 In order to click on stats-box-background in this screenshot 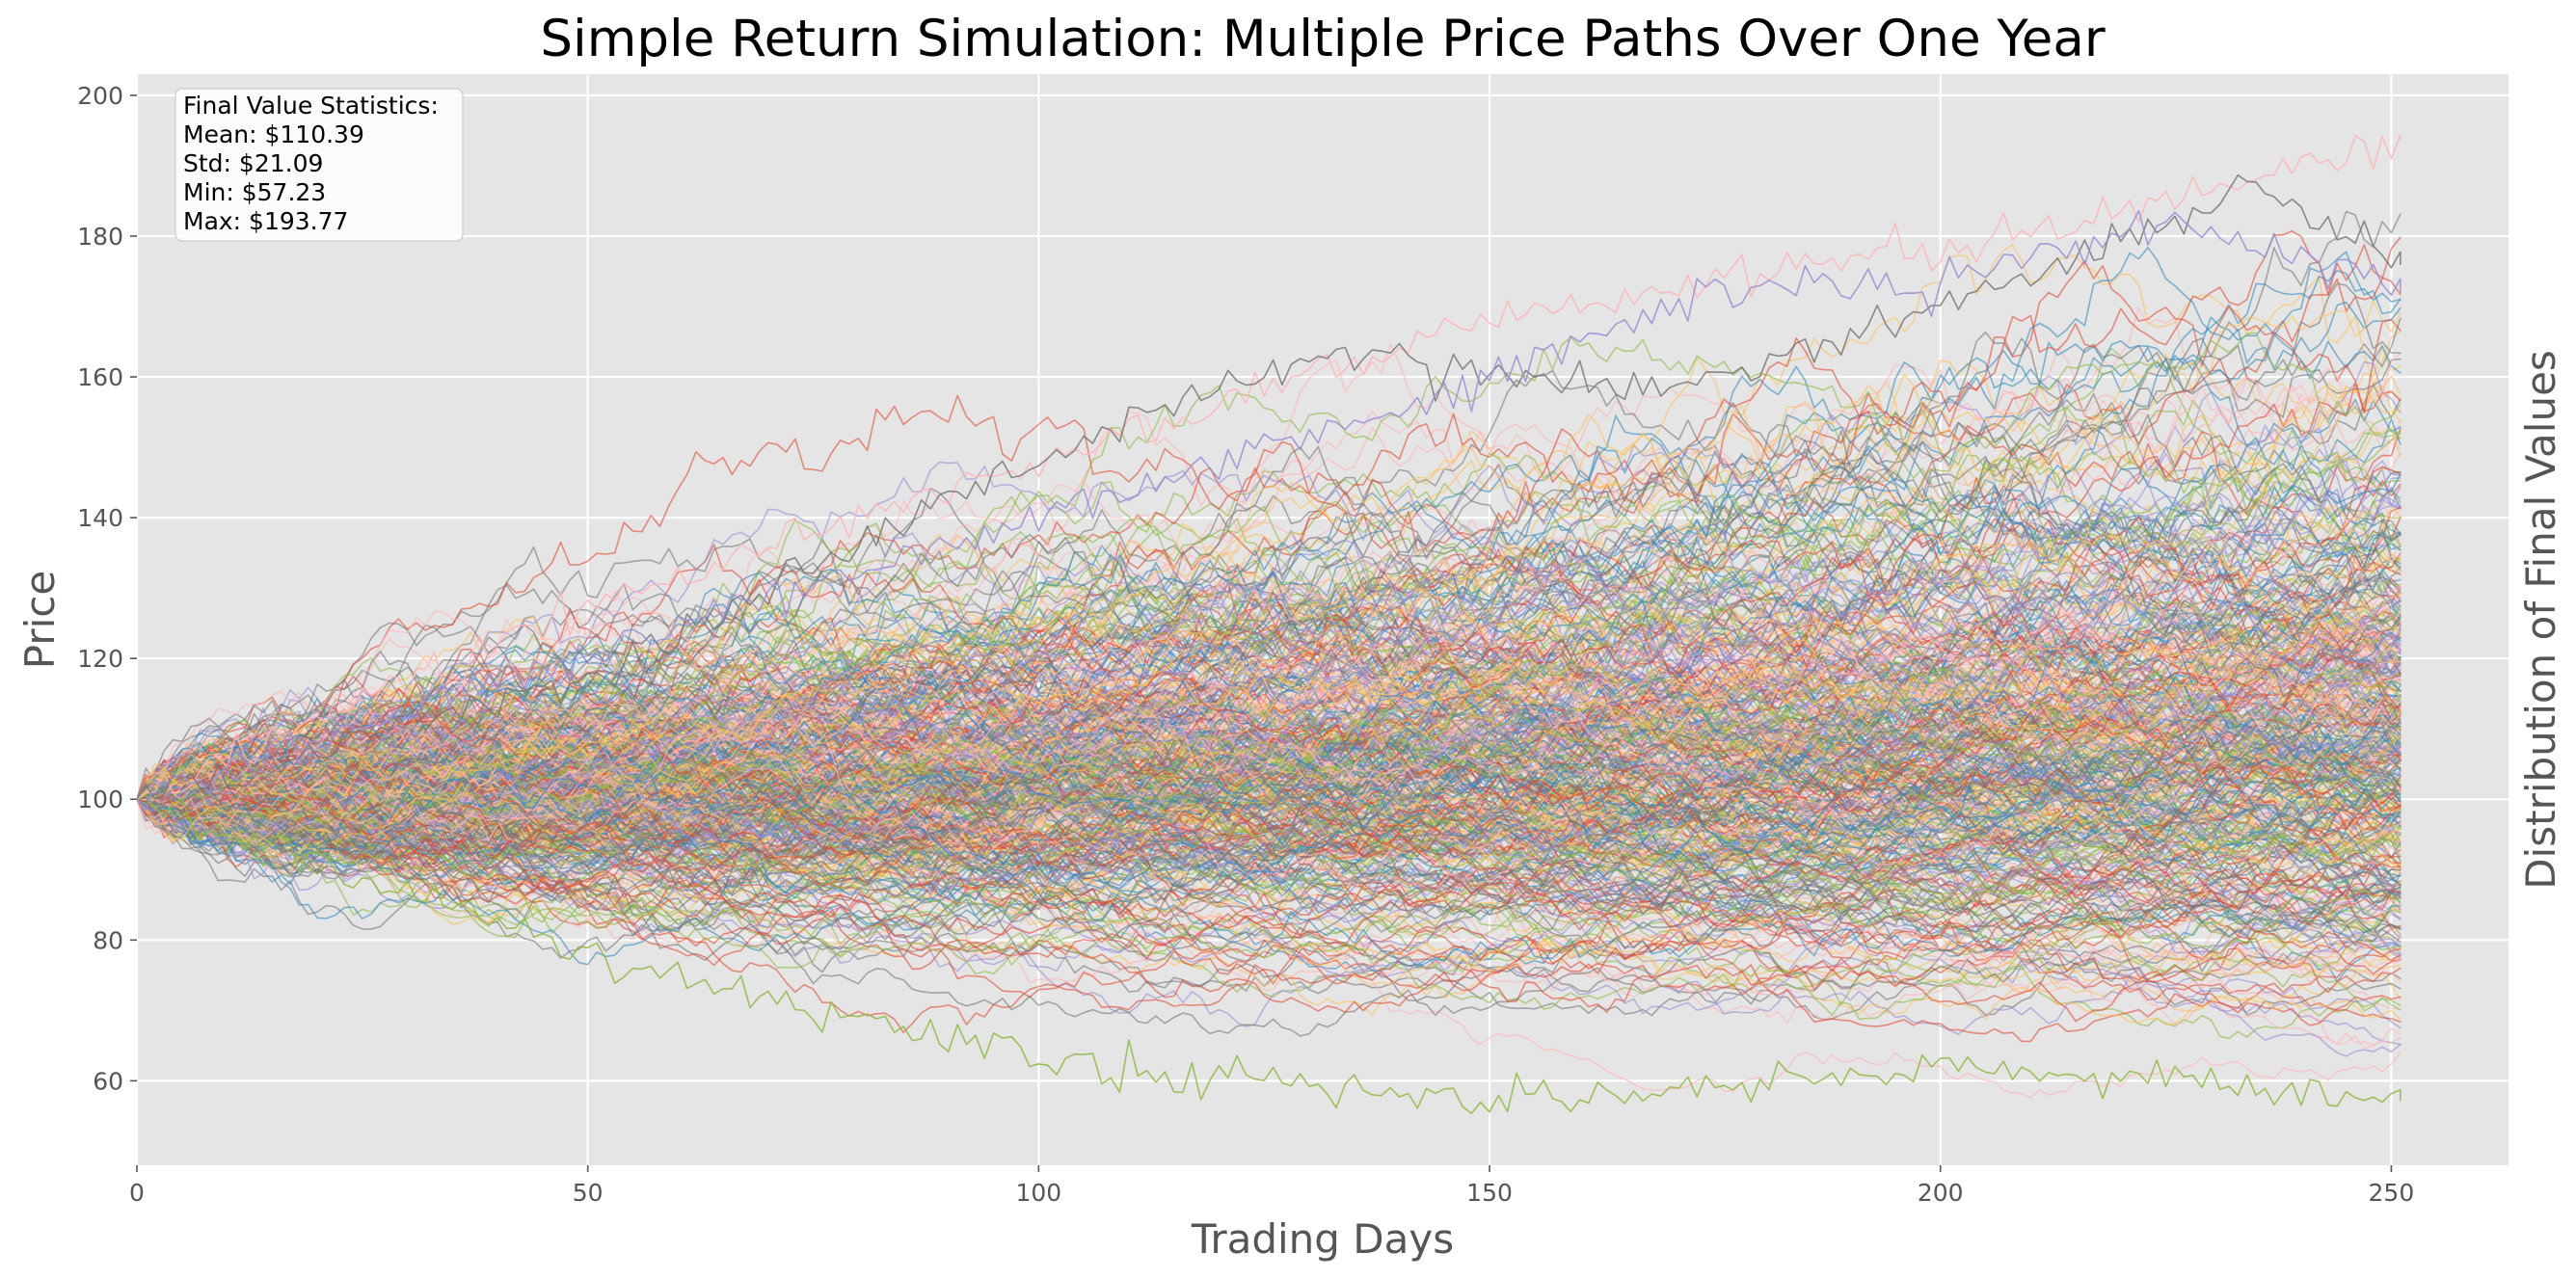, I will do `click(319, 165)`.